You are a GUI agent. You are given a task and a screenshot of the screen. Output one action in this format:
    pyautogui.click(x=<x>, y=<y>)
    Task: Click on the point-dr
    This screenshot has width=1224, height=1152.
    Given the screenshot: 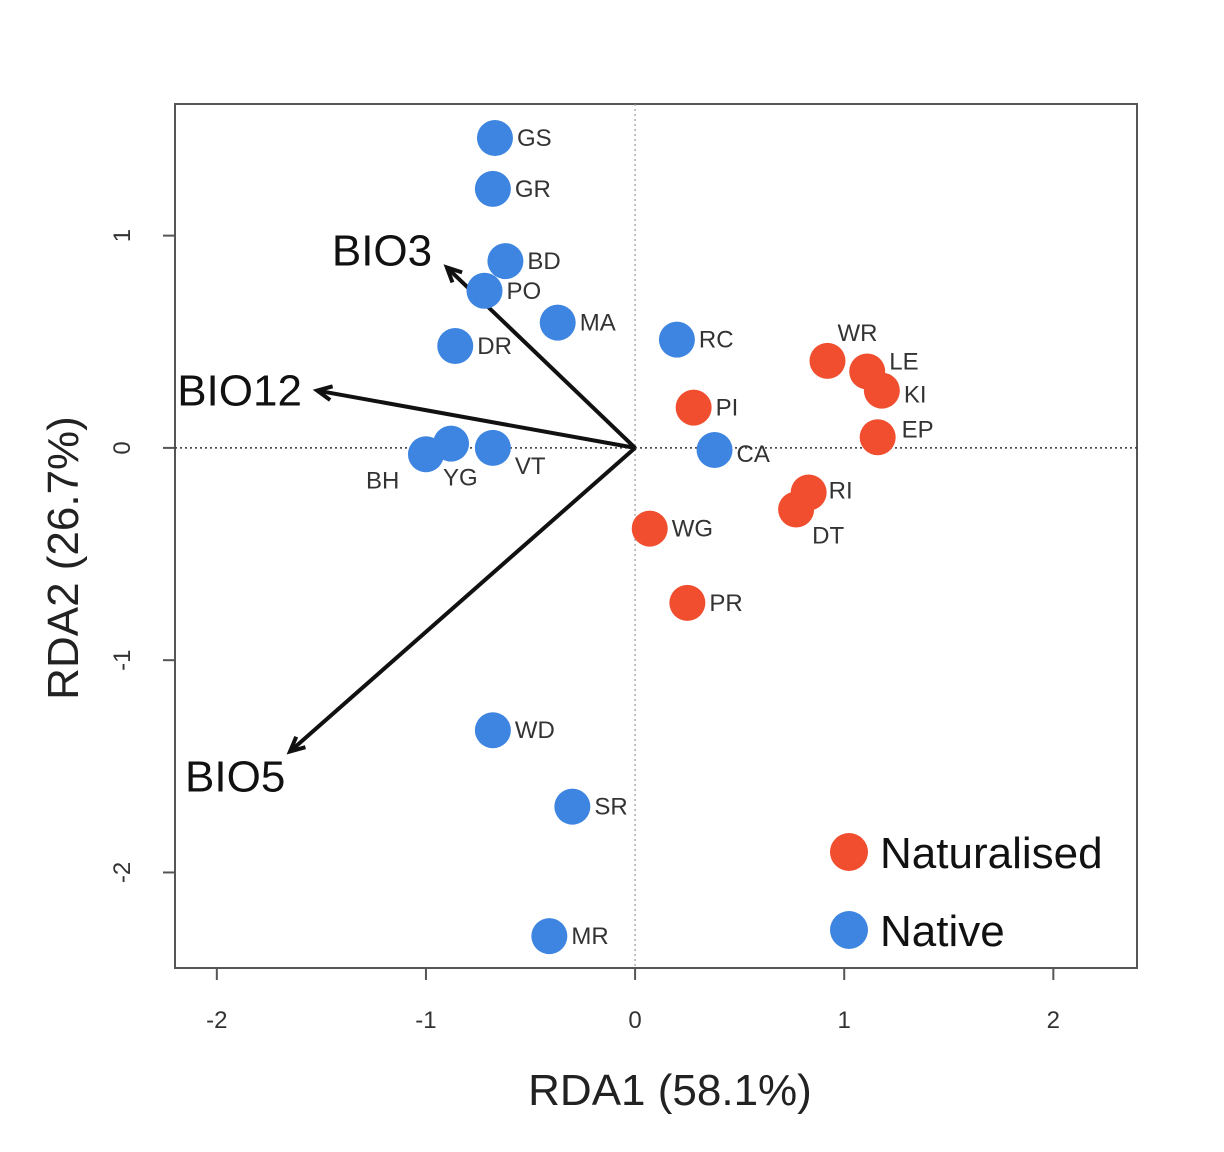 What is the action you would take?
    pyautogui.click(x=455, y=346)
    